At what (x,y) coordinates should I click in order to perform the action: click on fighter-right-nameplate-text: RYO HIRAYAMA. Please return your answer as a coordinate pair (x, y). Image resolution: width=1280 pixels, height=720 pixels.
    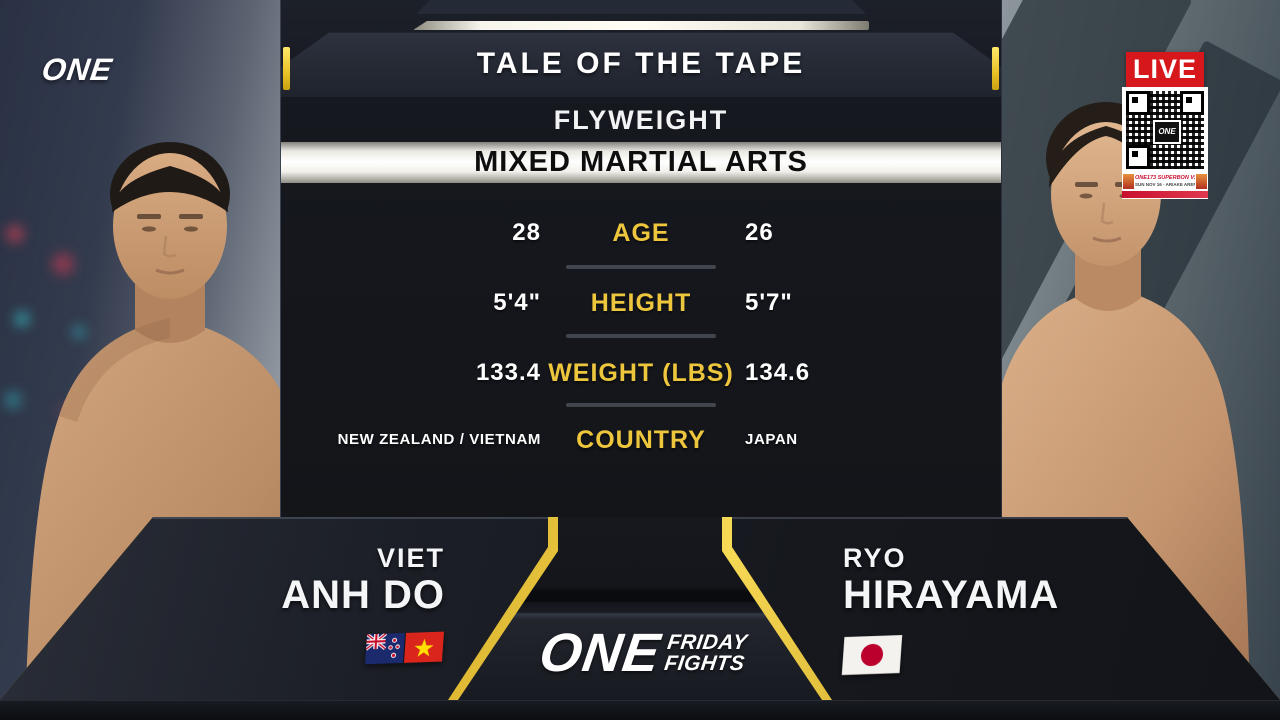
    Looking at the image, I should click on (951, 580).